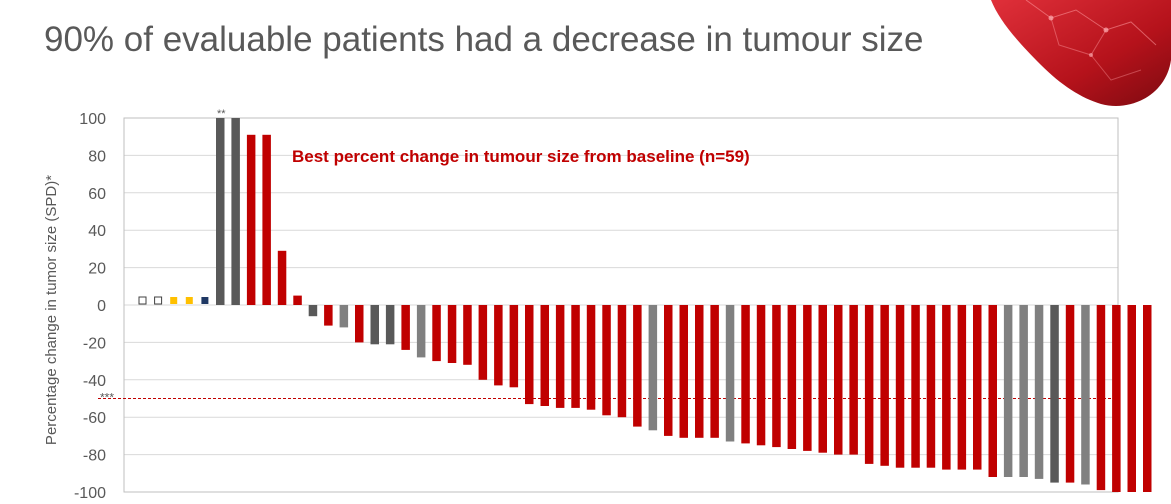 Image resolution: width=1171 pixels, height=504 pixels. I want to click on y-tick-label: 80, so click(97, 156).